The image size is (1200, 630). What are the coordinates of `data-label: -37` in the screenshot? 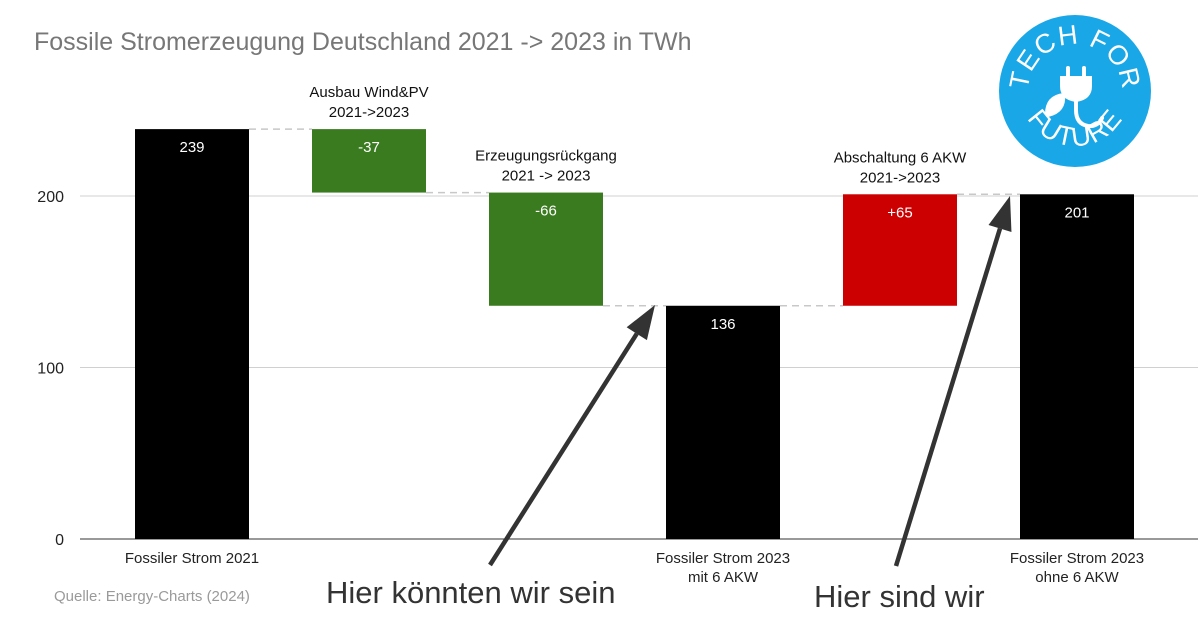 It's located at (369, 147).